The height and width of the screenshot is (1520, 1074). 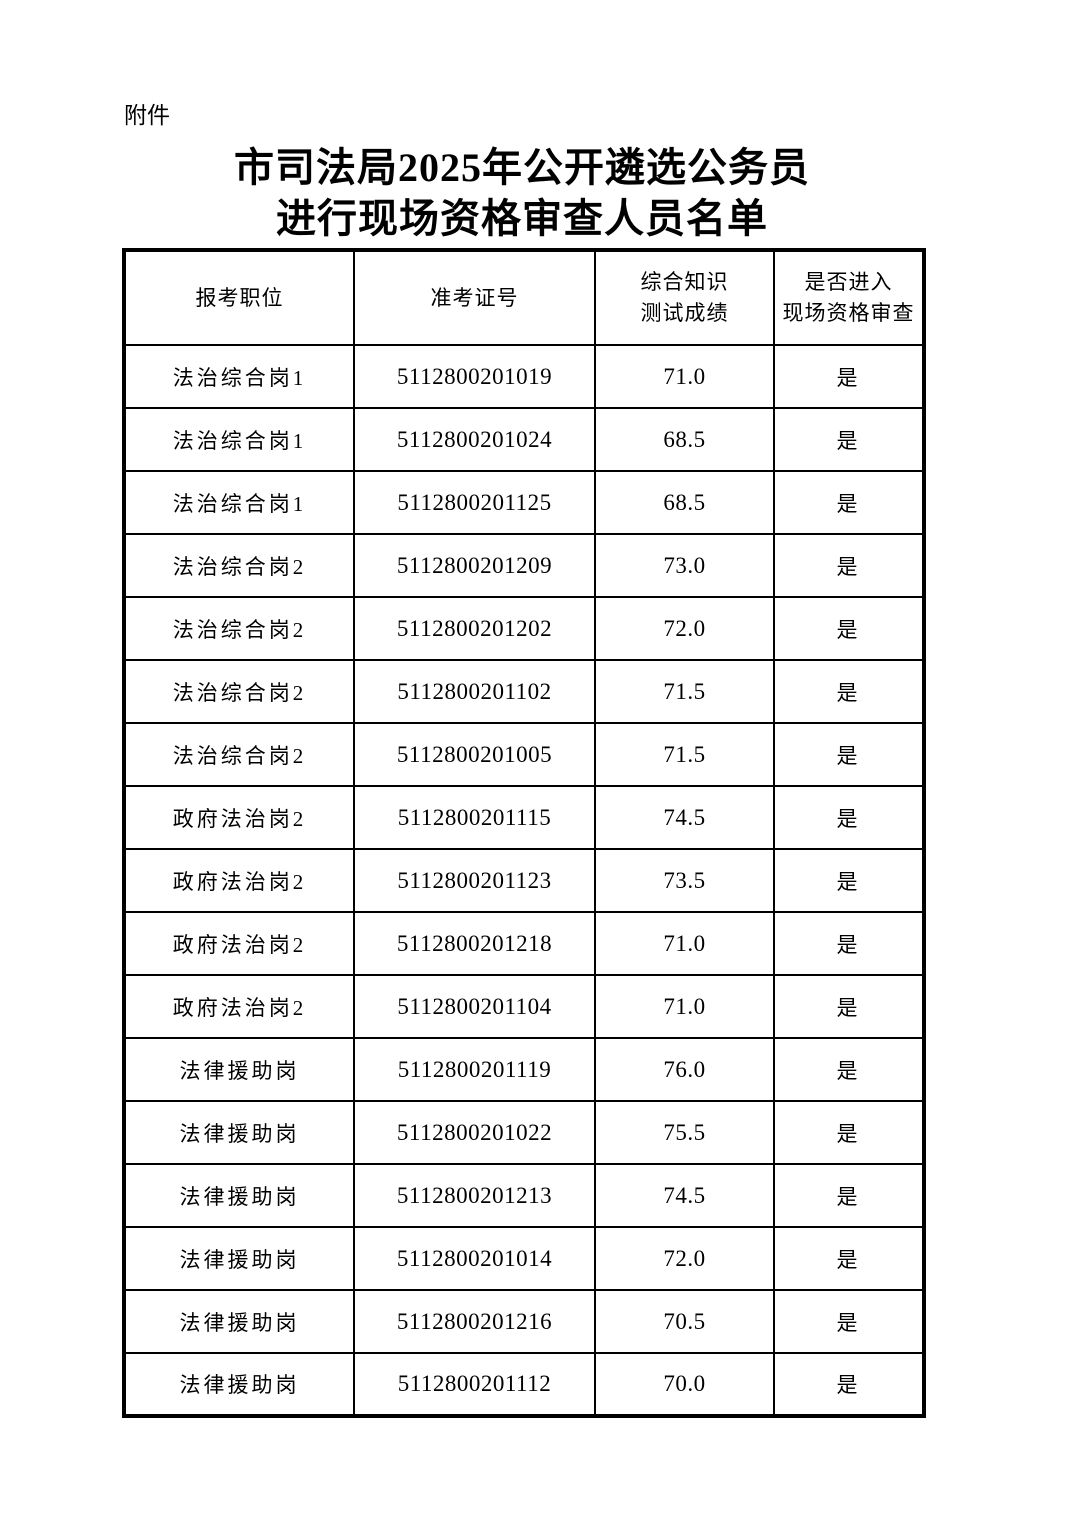 I want to click on table-row: 政府法治岗2 5112800201104 71.0 是, so click(x=524, y=1006).